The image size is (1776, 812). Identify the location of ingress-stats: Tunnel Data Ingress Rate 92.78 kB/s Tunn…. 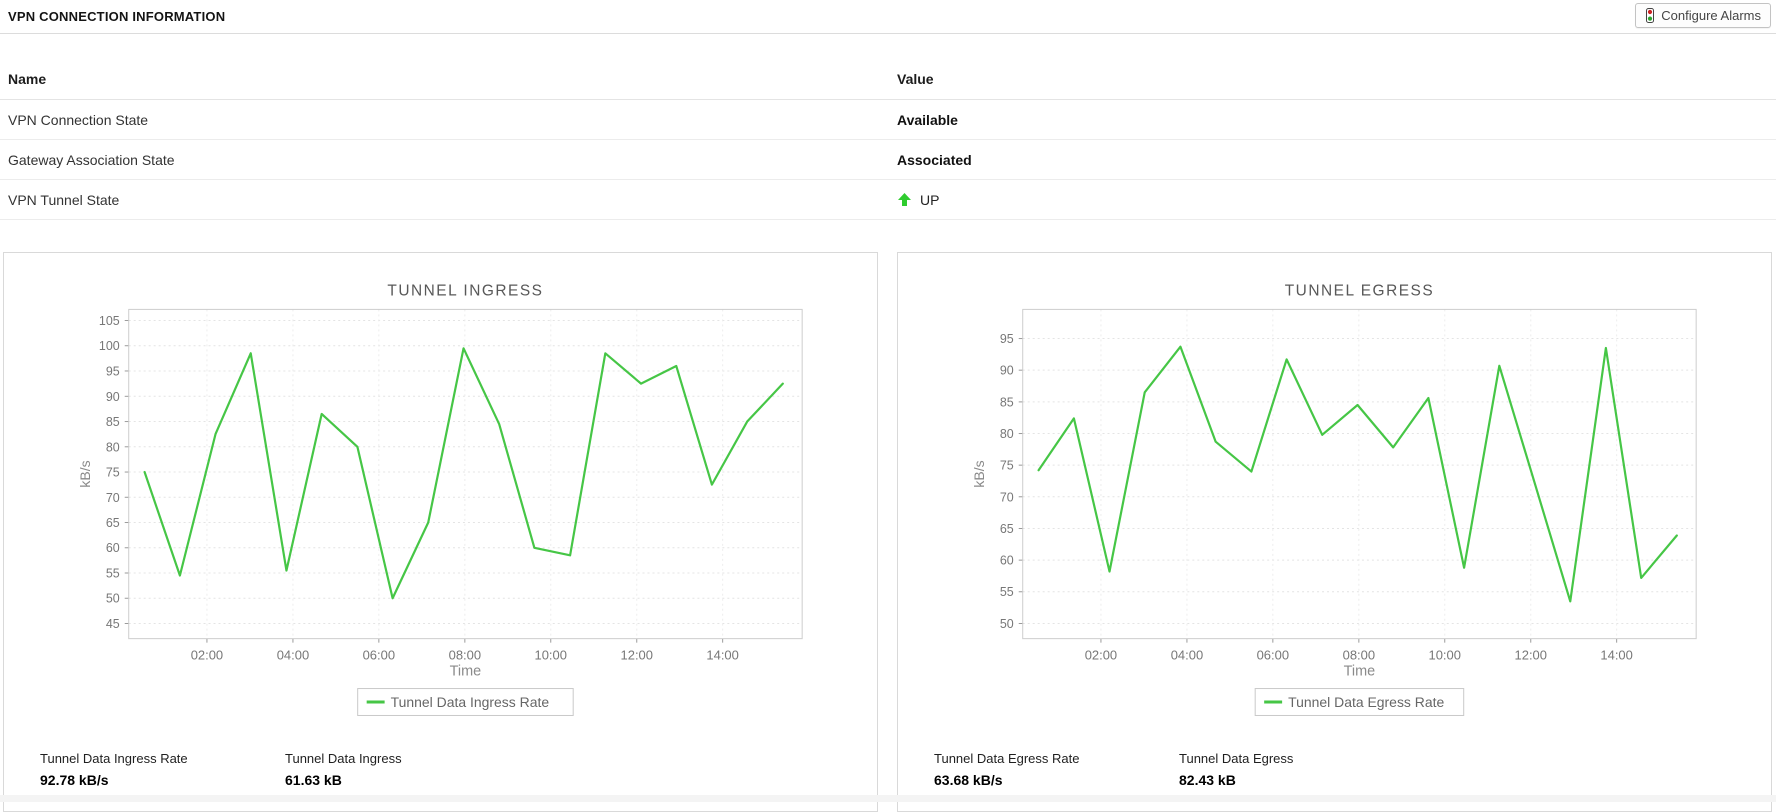
(440, 778).